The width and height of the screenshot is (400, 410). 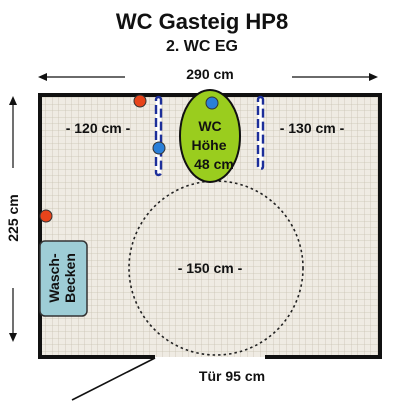 What do you see at coordinates (209, 145) in the screenshot?
I see `toilet-height-label: Höhe` at bounding box center [209, 145].